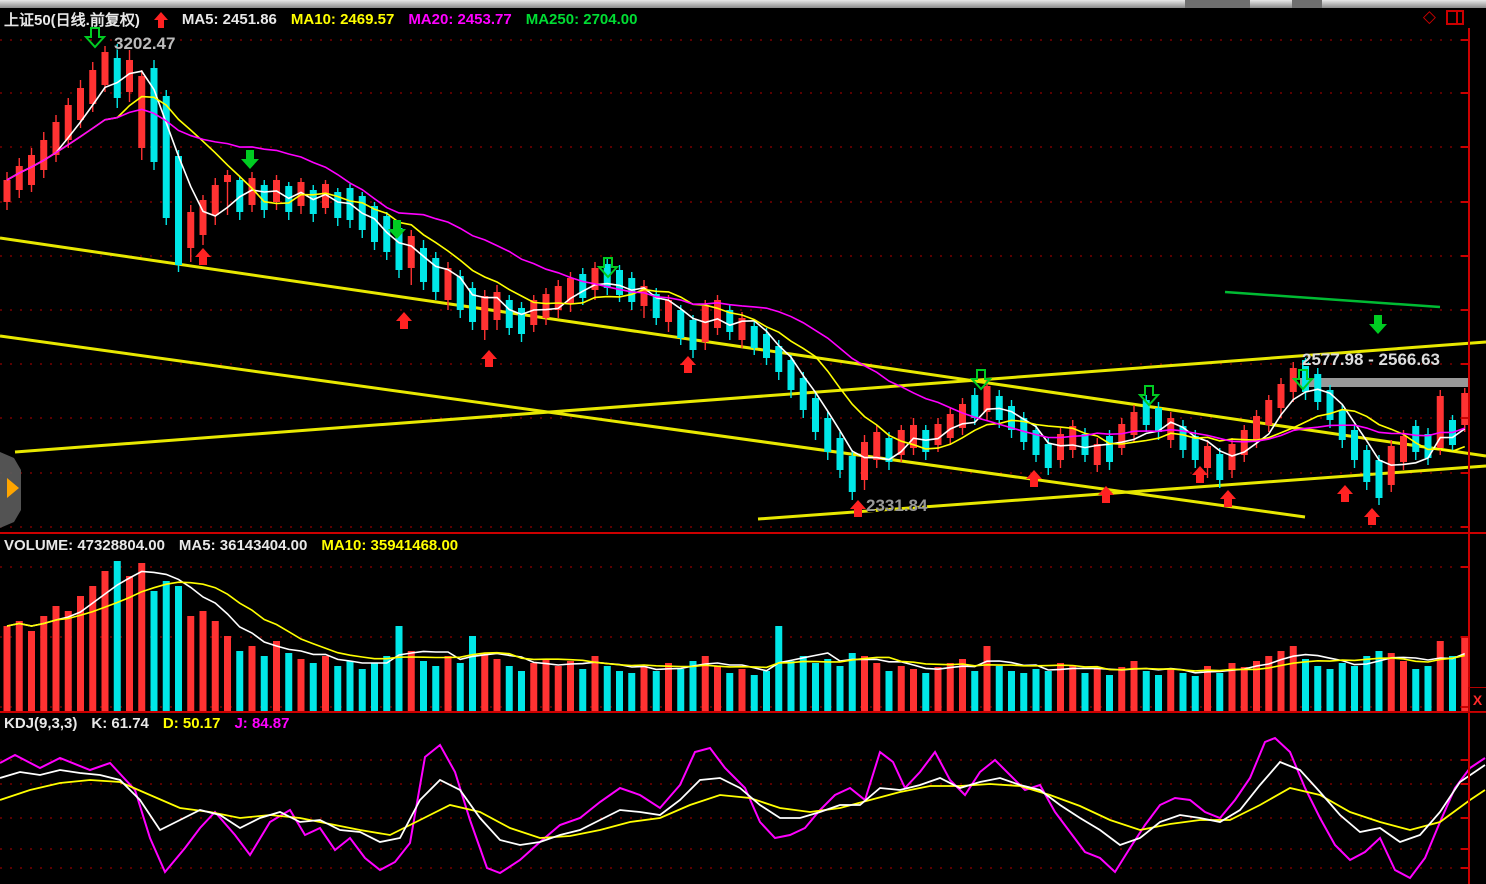 This screenshot has width=1486, height=884. Describe the element at coordinates (460, 19) in the screenshot. I see `ma20-legend: MA20: 2453.77` at that location.